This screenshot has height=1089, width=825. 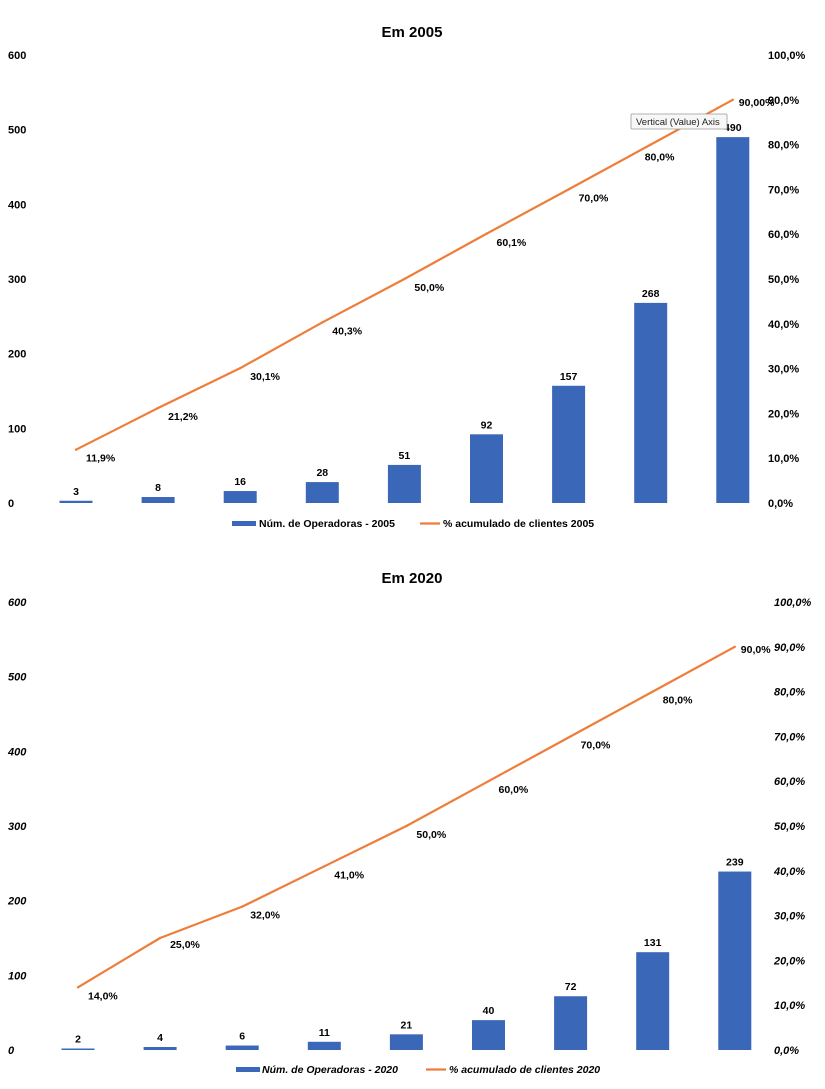 I want to click on bar-value-label: 6, so click(x=242, y=1037).